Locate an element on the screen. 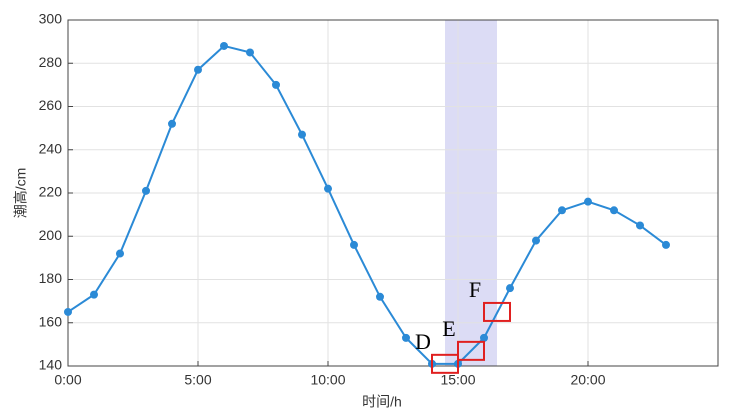  annotation-label: E is located at coordinates (448, 328).